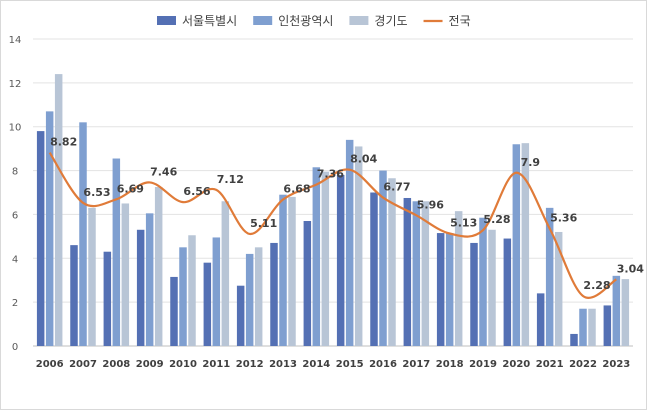 This screenshot has width=647, height=413. I want to click on bar-1-2018, so click(441, 289).